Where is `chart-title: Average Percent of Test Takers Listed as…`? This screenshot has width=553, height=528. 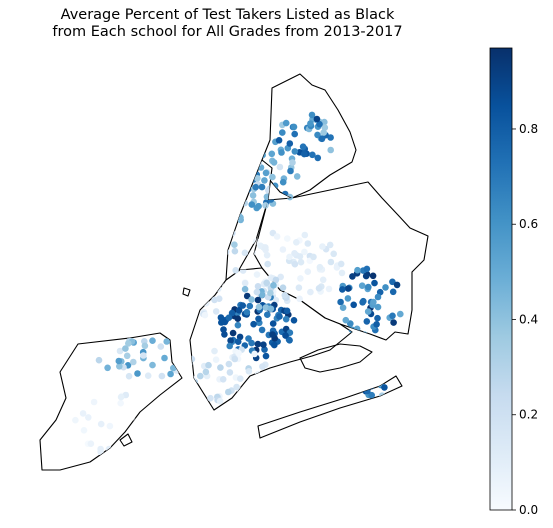
chart-title: Average Percent of Test Takers Listed as… is located at coordinates (227, 24).